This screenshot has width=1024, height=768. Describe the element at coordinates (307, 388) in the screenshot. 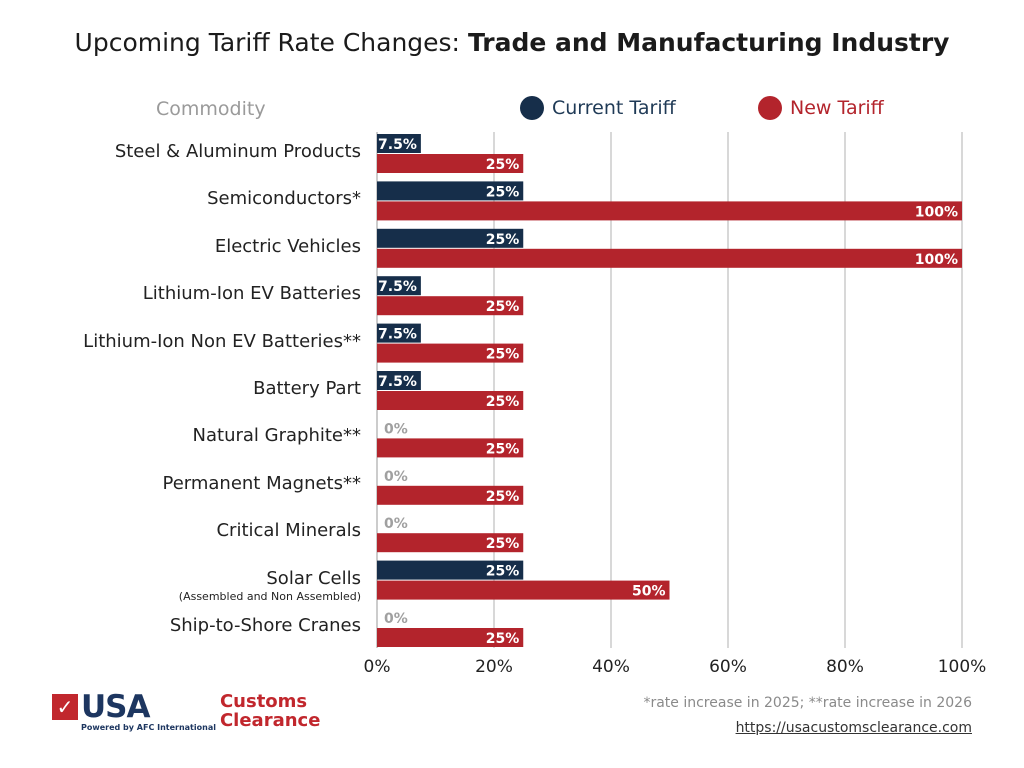

I see `category-label: Battery Part` at that location.